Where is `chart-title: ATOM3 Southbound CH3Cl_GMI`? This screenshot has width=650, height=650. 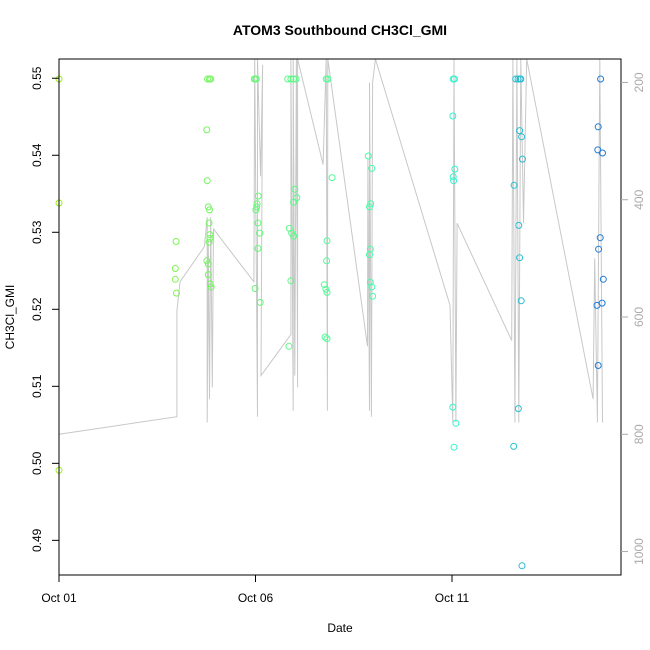 chart-title: ATOM3 Southbound CH3Cl_GMI is located at coordinates (340, 30).